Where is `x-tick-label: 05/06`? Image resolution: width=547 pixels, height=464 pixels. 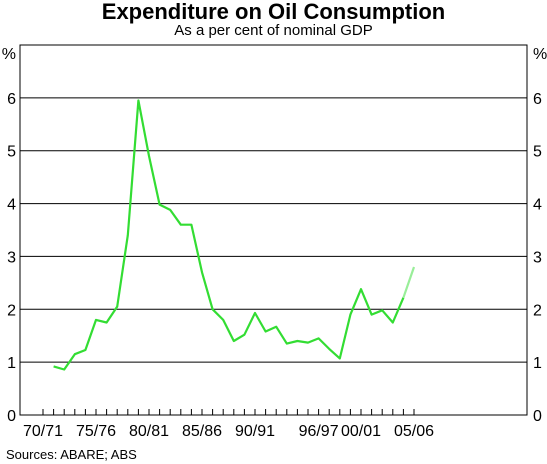
x-tick-label: 05/06 is located at coordinates (414, 431).